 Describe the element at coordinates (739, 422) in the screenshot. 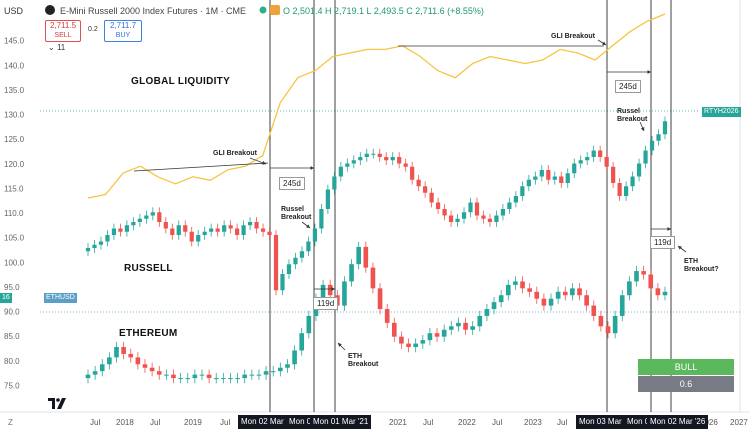

I see `x-tick-label: 2027` at that location.